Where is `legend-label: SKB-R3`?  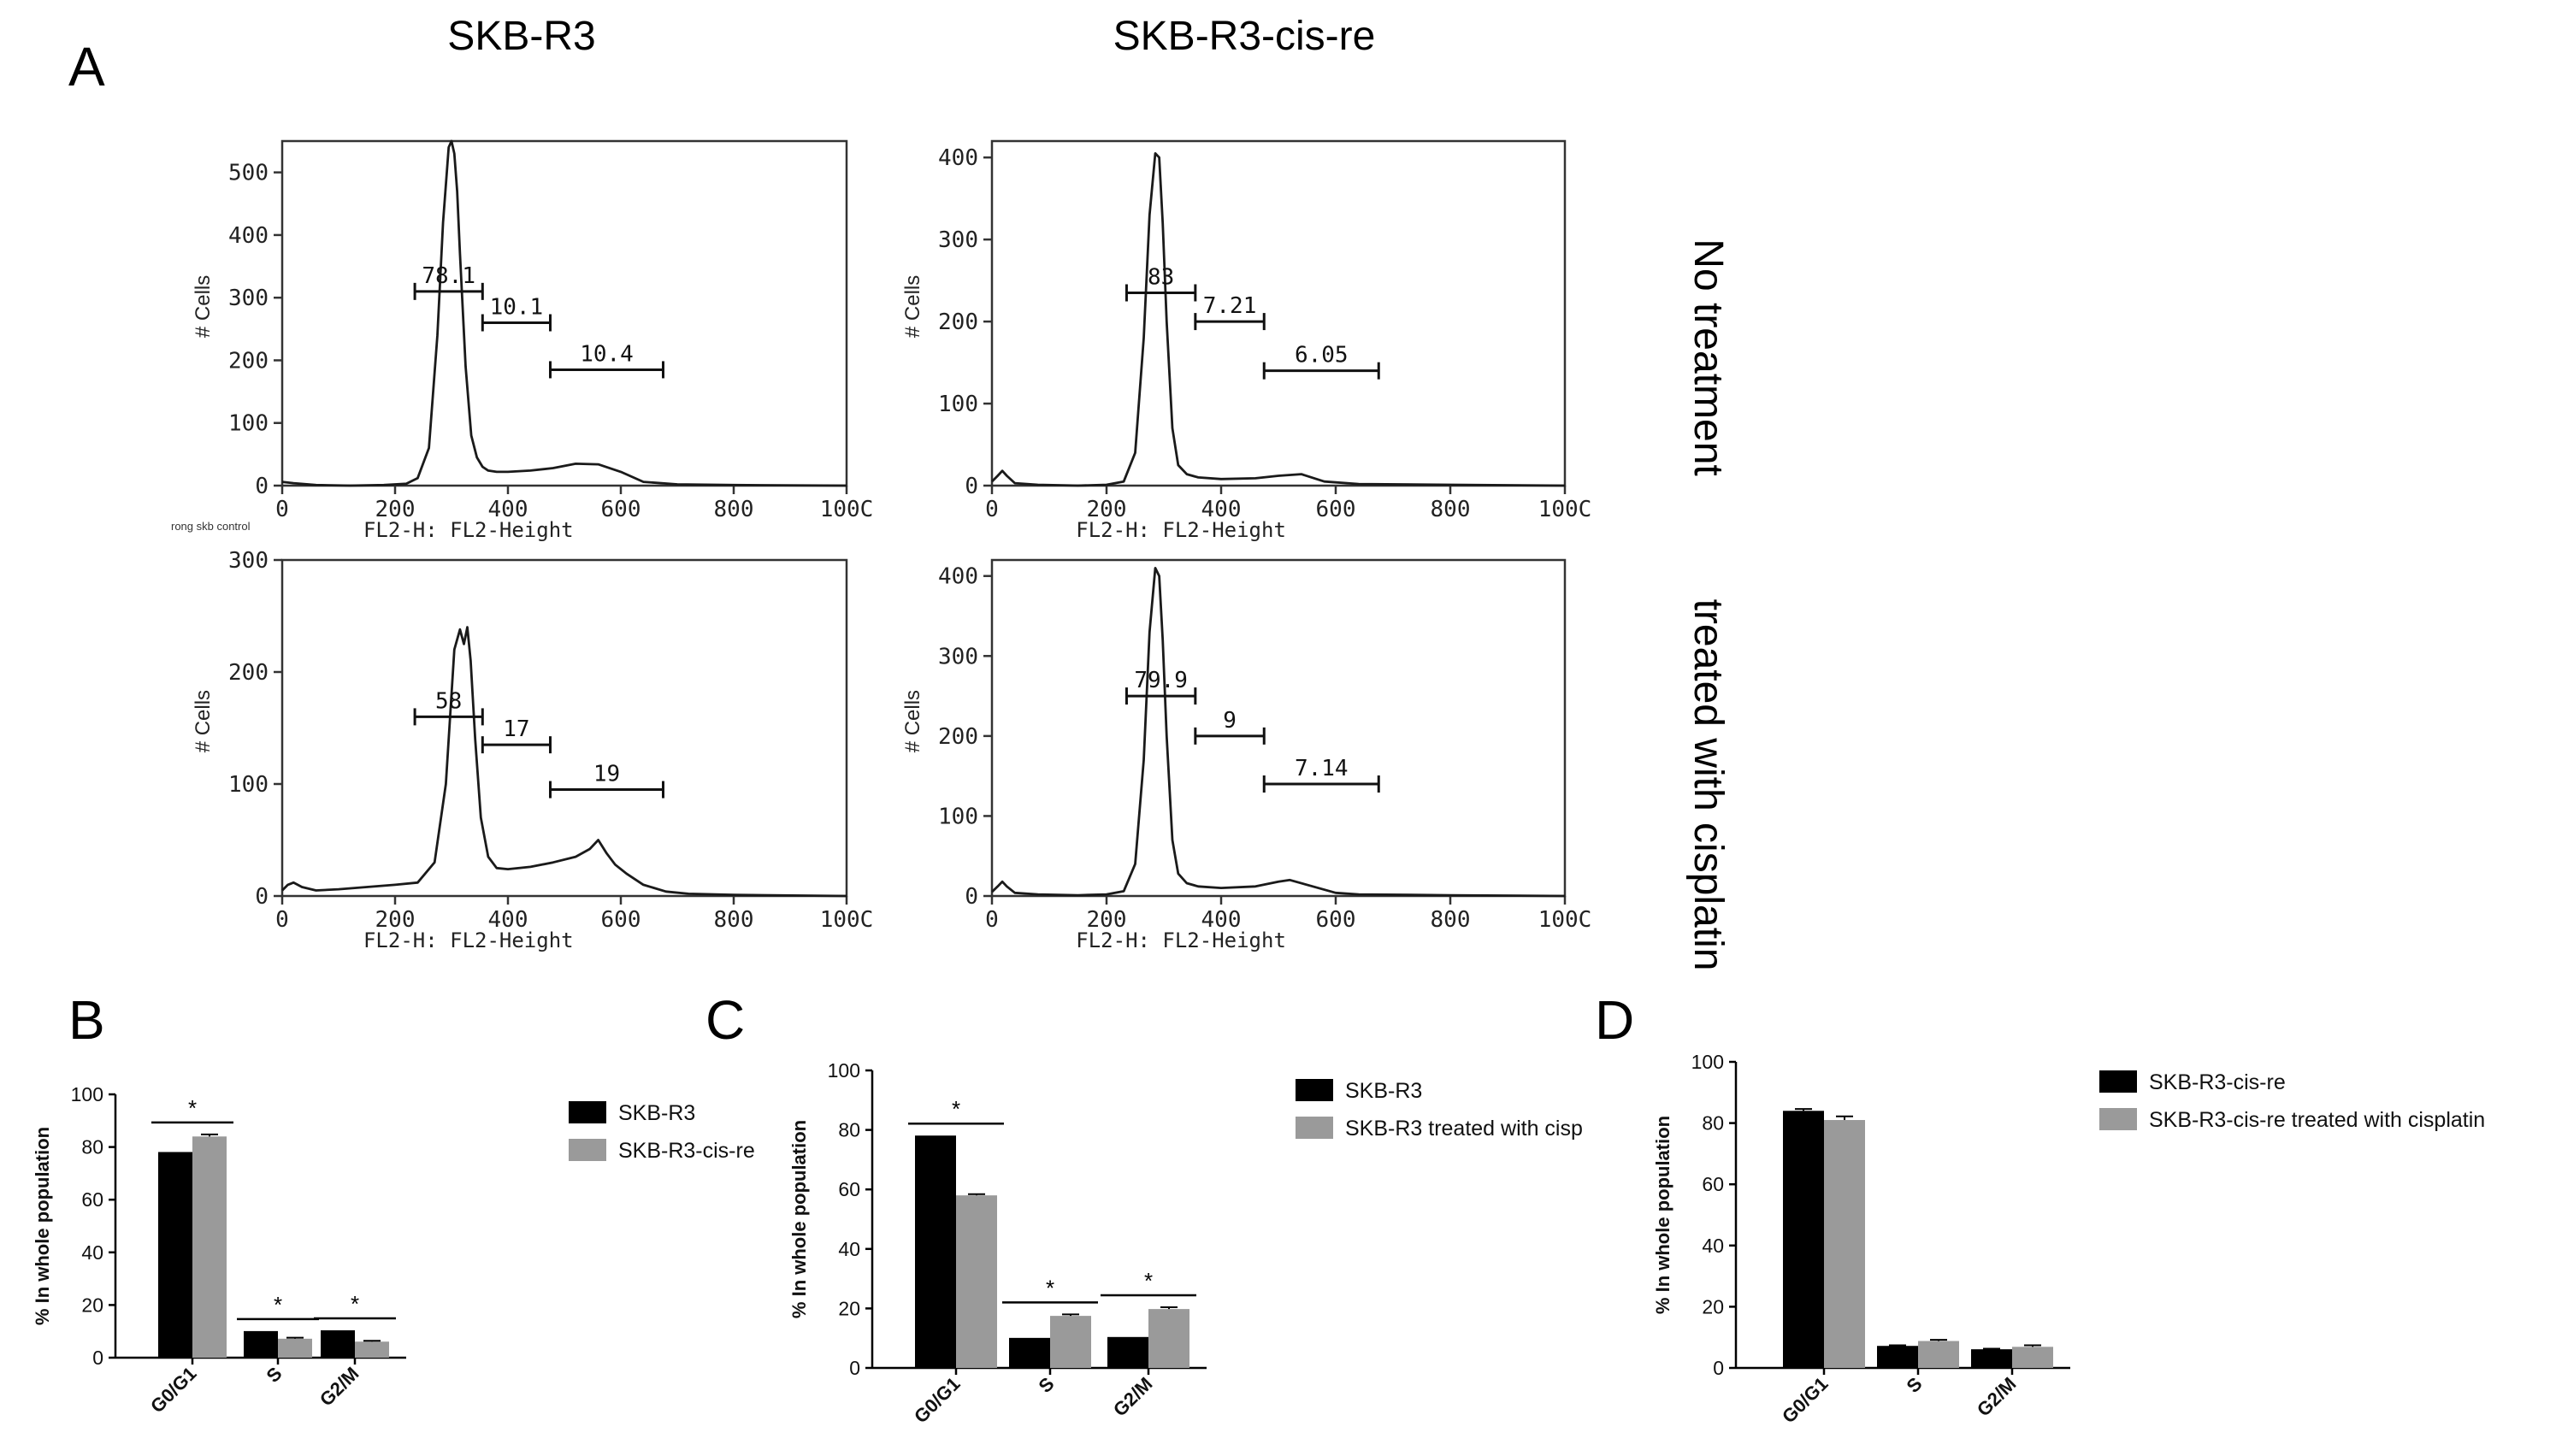 legend-label: SKB-R3 is located at coordinates (1384, 1091).